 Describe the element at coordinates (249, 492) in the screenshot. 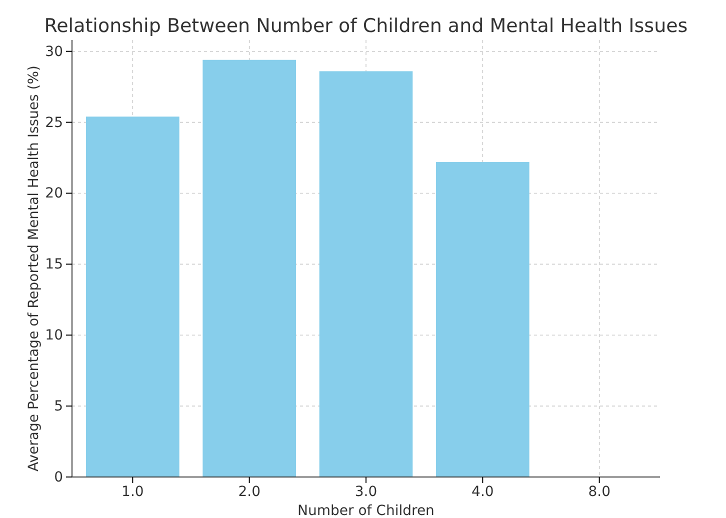

I see `x-tick-label: 2.0` at that location.